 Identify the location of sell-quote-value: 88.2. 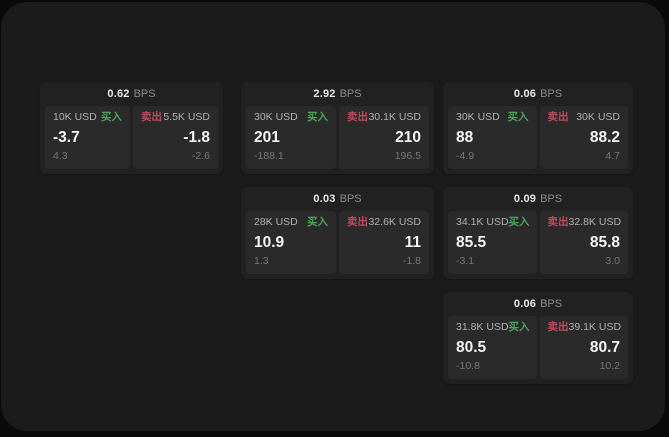
(604, 137).